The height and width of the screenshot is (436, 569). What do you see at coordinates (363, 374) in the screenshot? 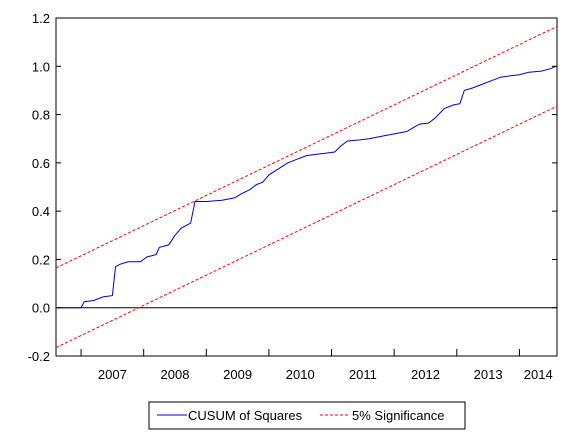
I see `x-tick-label: 2011` at bounding box center [363, 374].